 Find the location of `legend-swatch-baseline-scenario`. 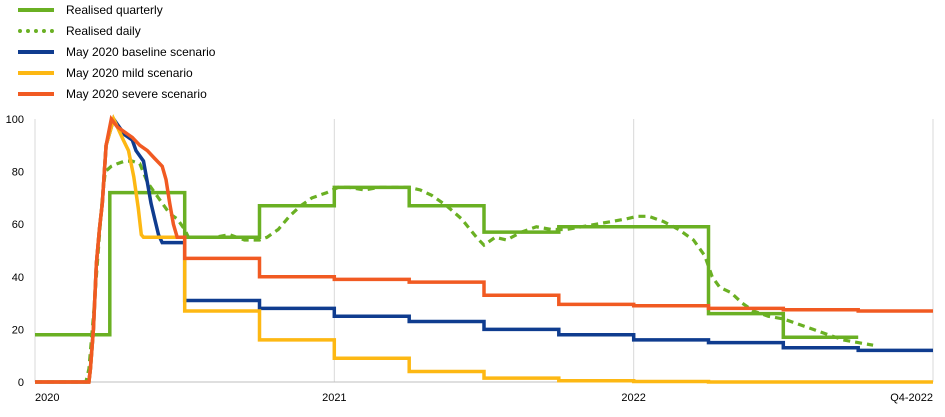

legend-swatch-baseline-scenario is located at coordinates (36, 52).